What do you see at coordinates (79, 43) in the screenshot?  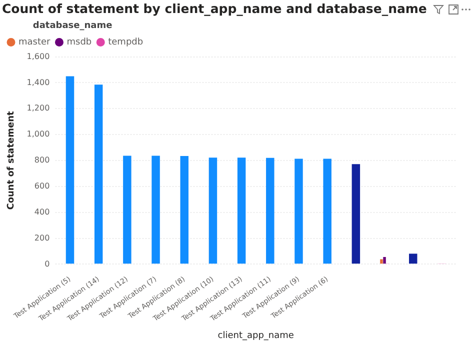 I see `legend-label: msdb` at bounding box center [79, 43].